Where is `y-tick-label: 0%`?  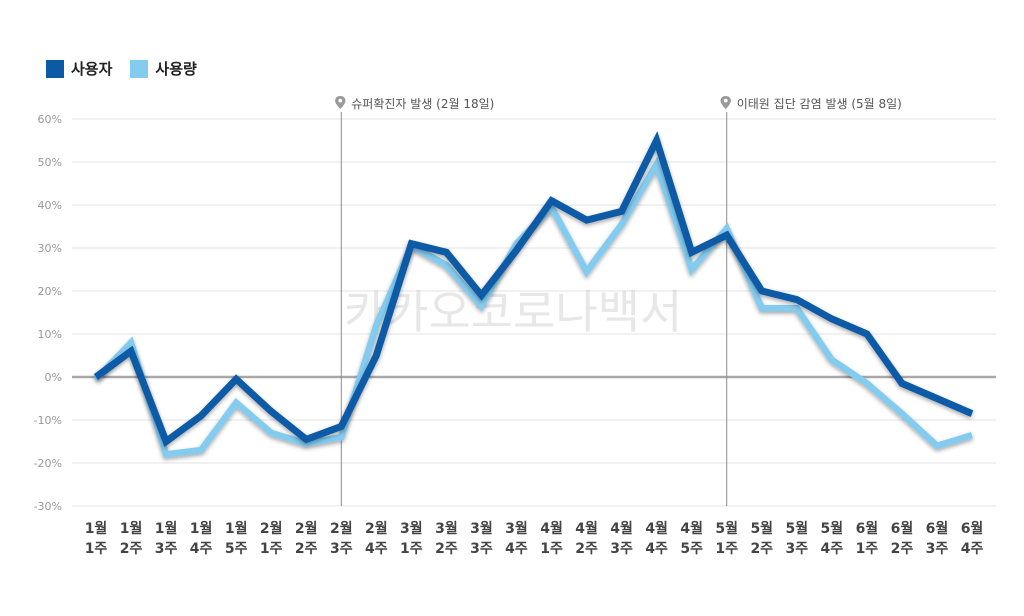
y-tick-label: 0% is located at coordinates (53, 377).